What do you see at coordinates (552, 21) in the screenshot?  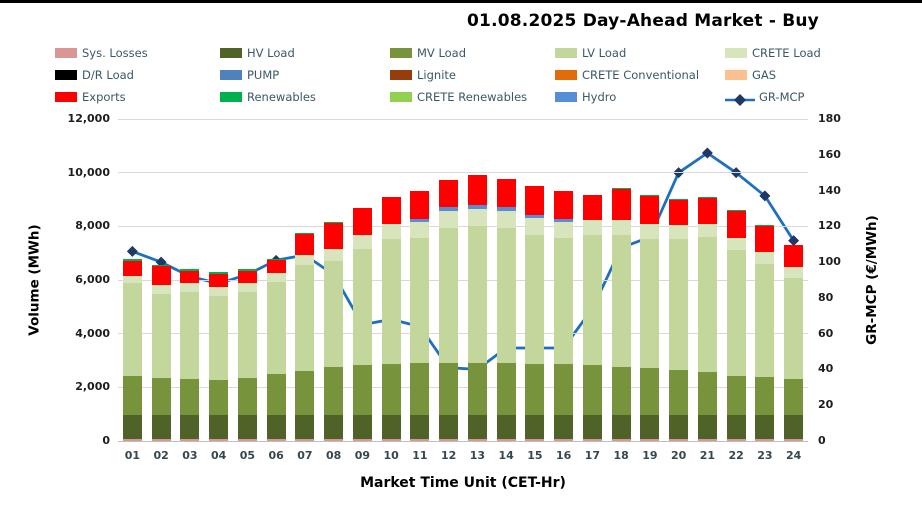 I see `chart-title: 01.08.2025 Day-Ahead Market - Buy` at bounding box center [552, 21].